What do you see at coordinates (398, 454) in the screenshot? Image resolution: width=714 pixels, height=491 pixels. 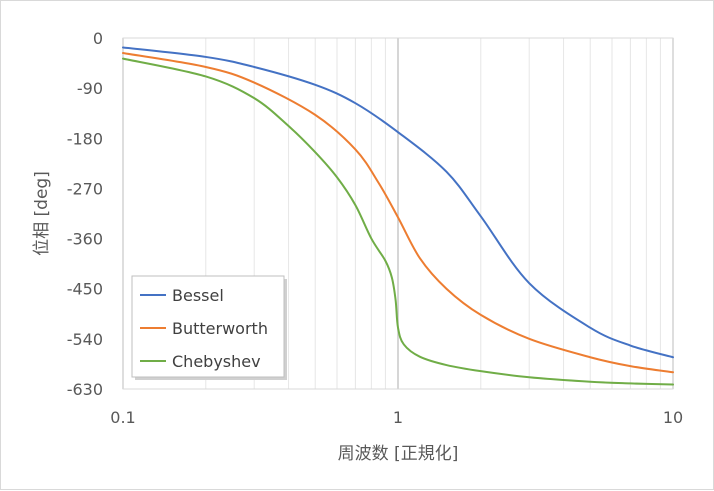 I see `x-axis-title: 周波数 [正規化]` at bounding box center [398, 454].